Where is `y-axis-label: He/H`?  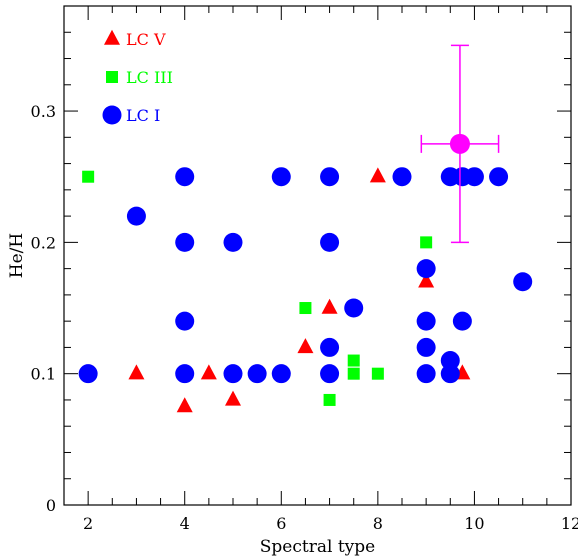 y-axis-label: He/H is located at coordinates (17, 255).